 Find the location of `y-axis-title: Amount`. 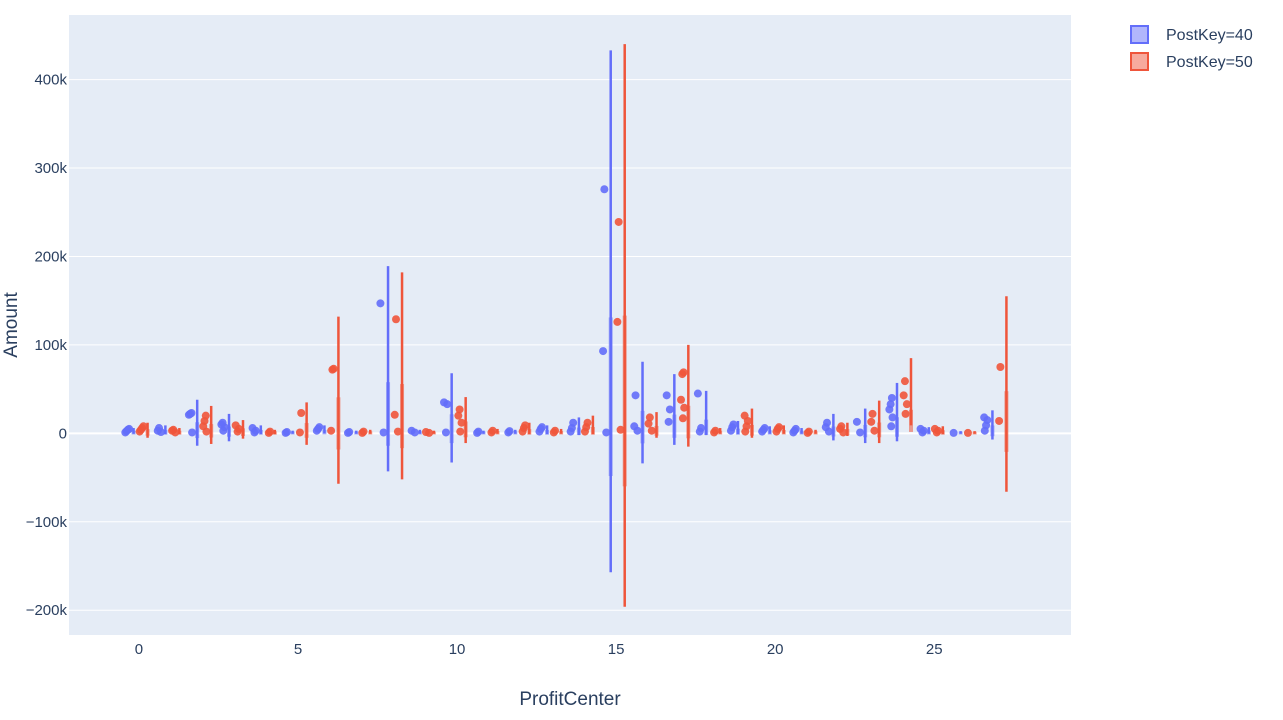

y-axis-title: Amount is located at coordinates (11, 325).